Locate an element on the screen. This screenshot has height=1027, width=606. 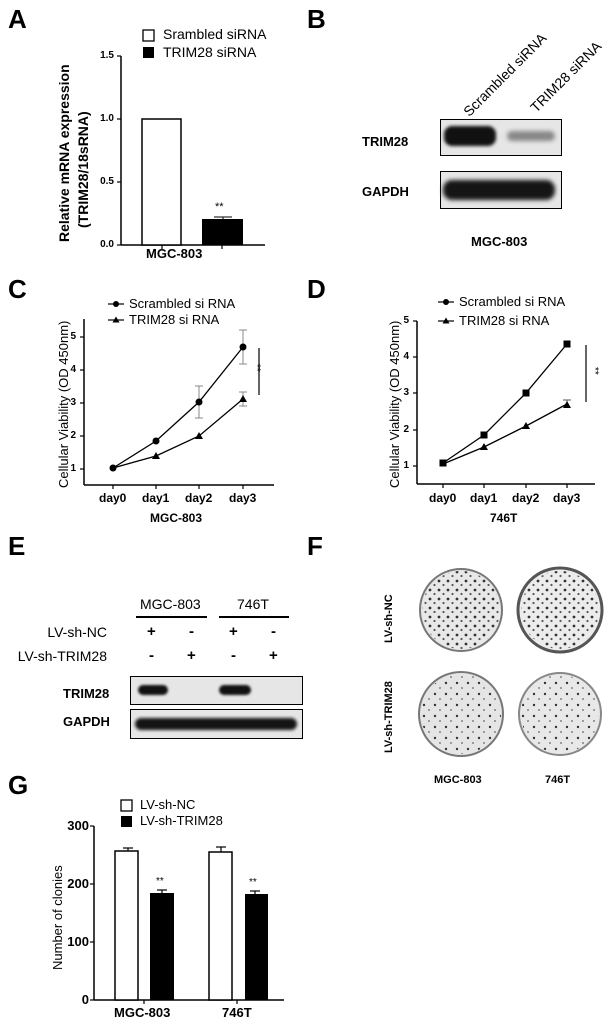
f-row-label-sh-trim28: LV-sh-TRIM28 is located at coordinates (389, 717).